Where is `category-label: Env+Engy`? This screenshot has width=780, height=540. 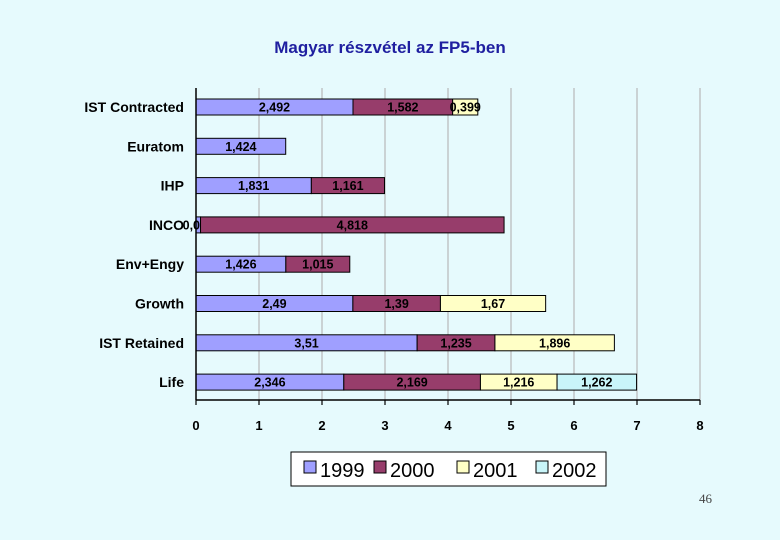 category-label: Env+Engy is located at coordinates (150, 264).